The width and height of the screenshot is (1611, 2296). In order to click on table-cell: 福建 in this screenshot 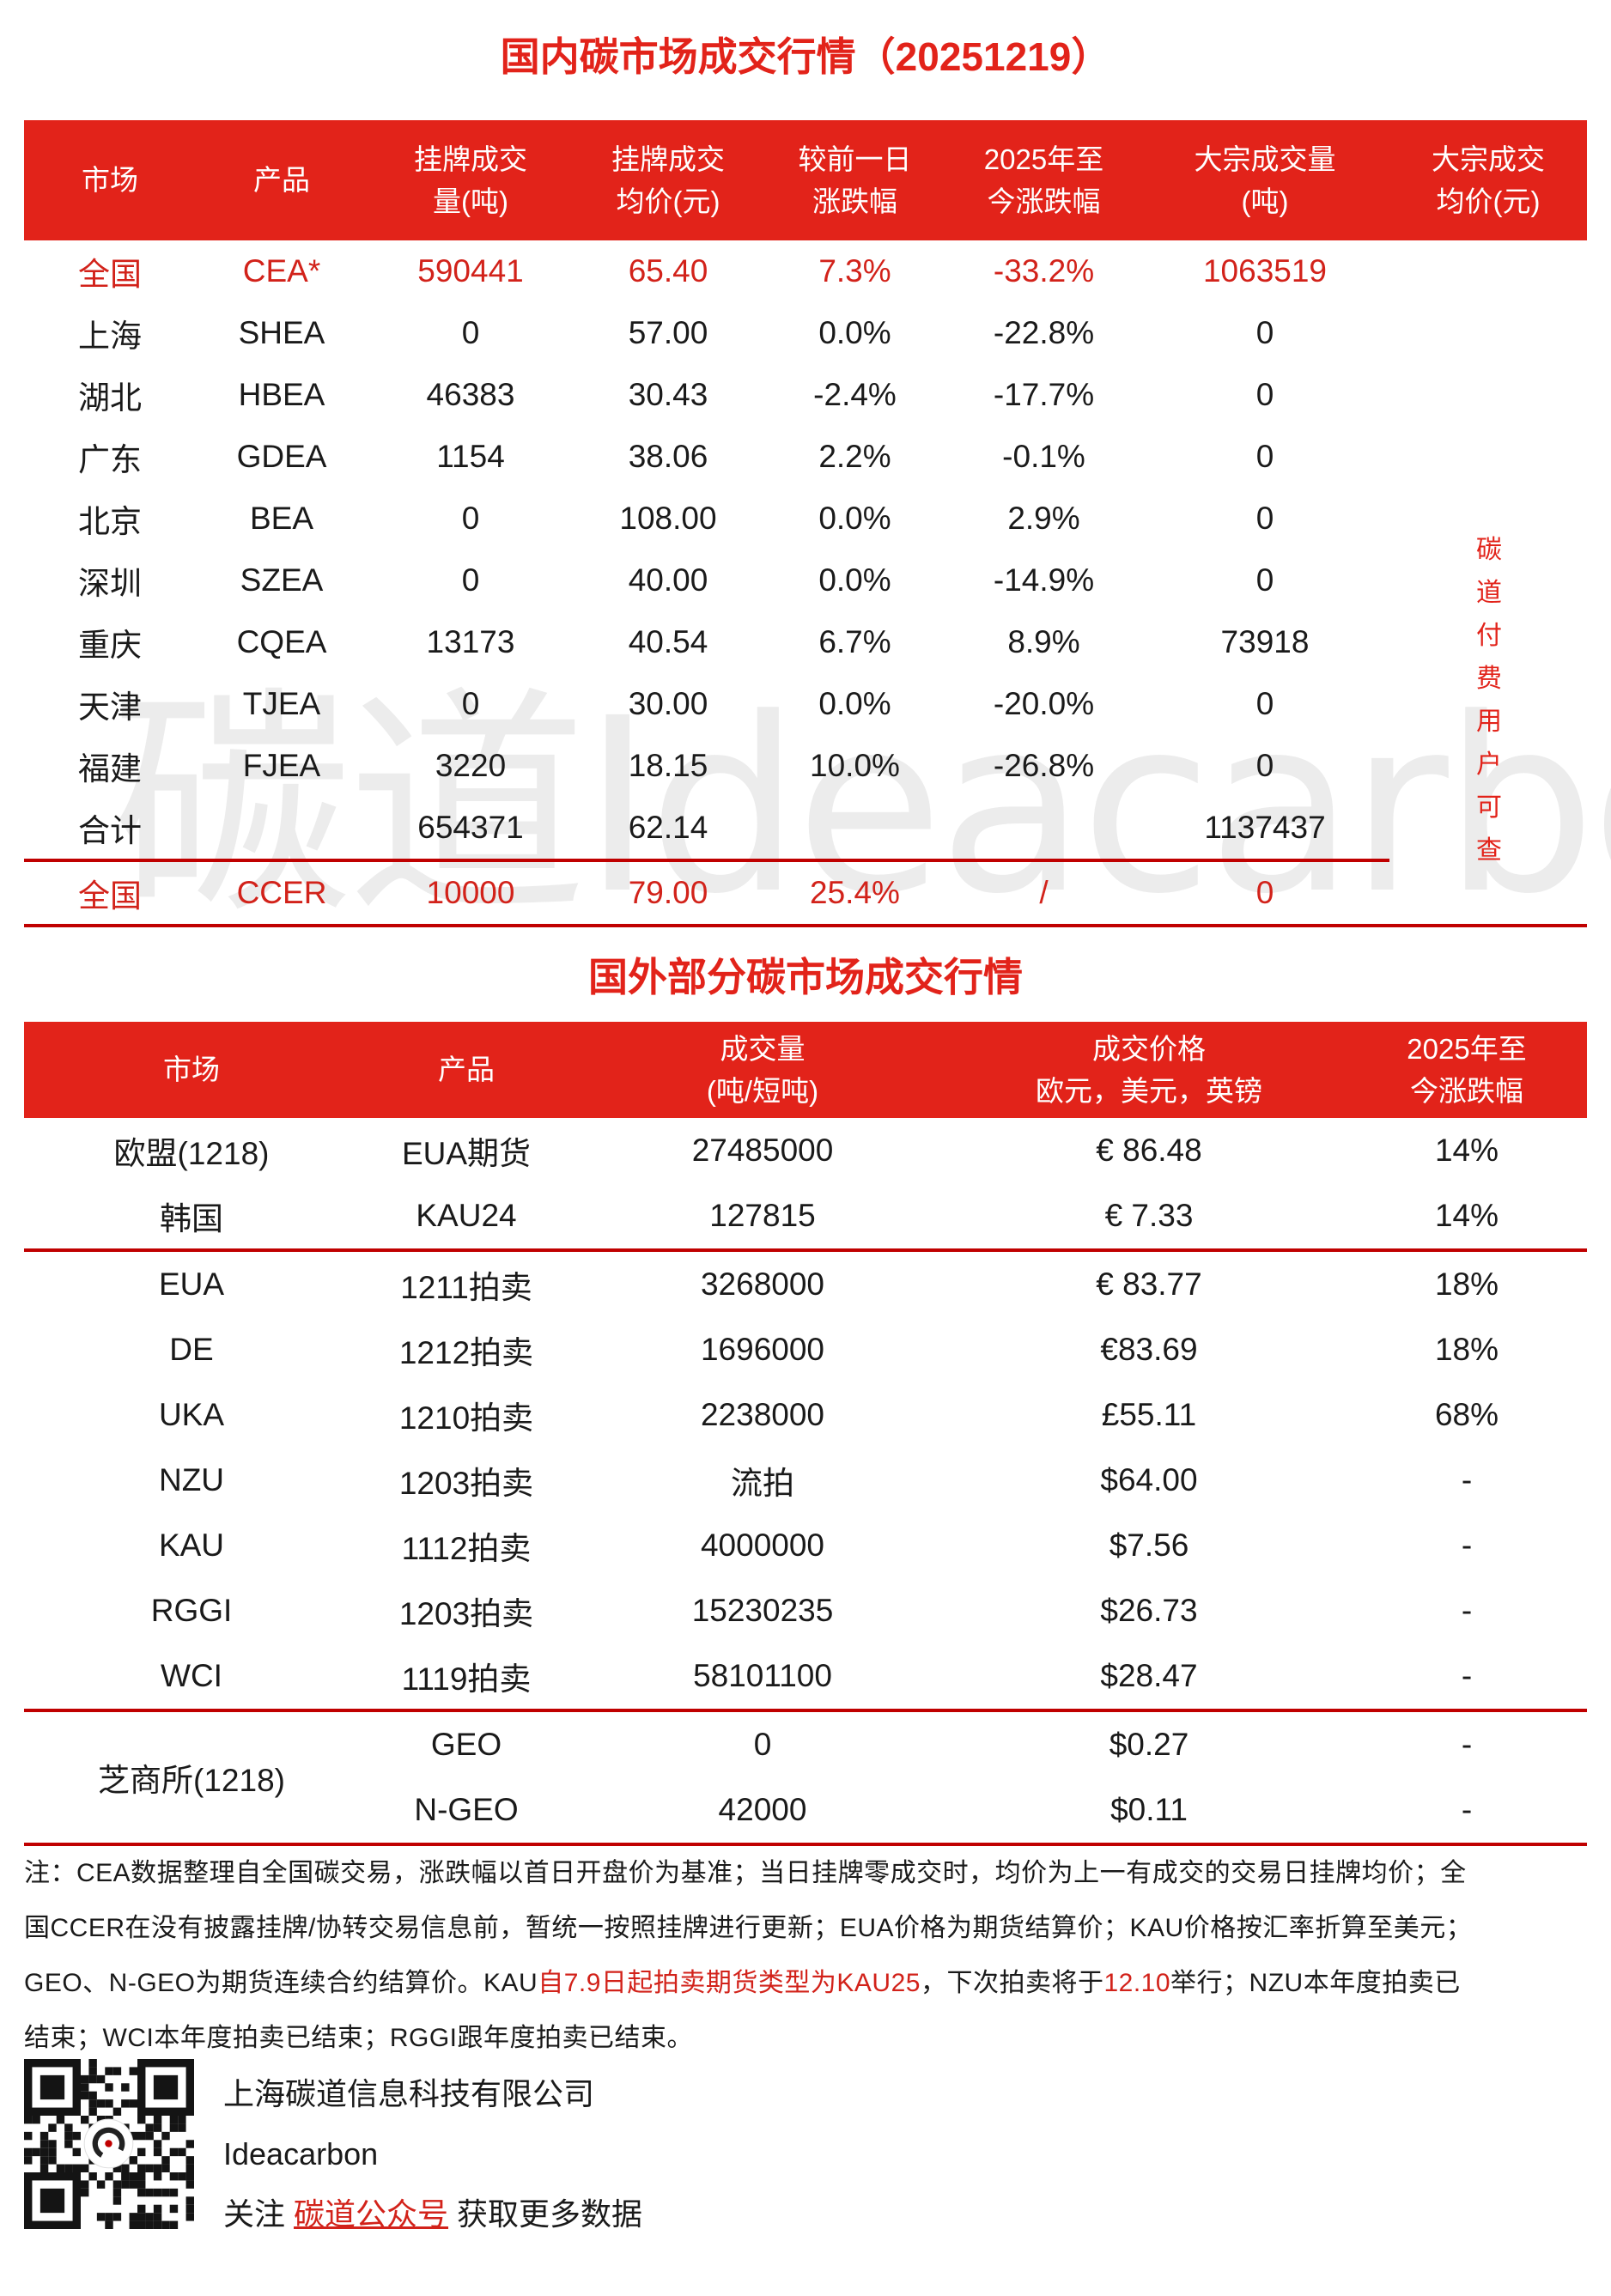, I will do `click(110, 769)`.